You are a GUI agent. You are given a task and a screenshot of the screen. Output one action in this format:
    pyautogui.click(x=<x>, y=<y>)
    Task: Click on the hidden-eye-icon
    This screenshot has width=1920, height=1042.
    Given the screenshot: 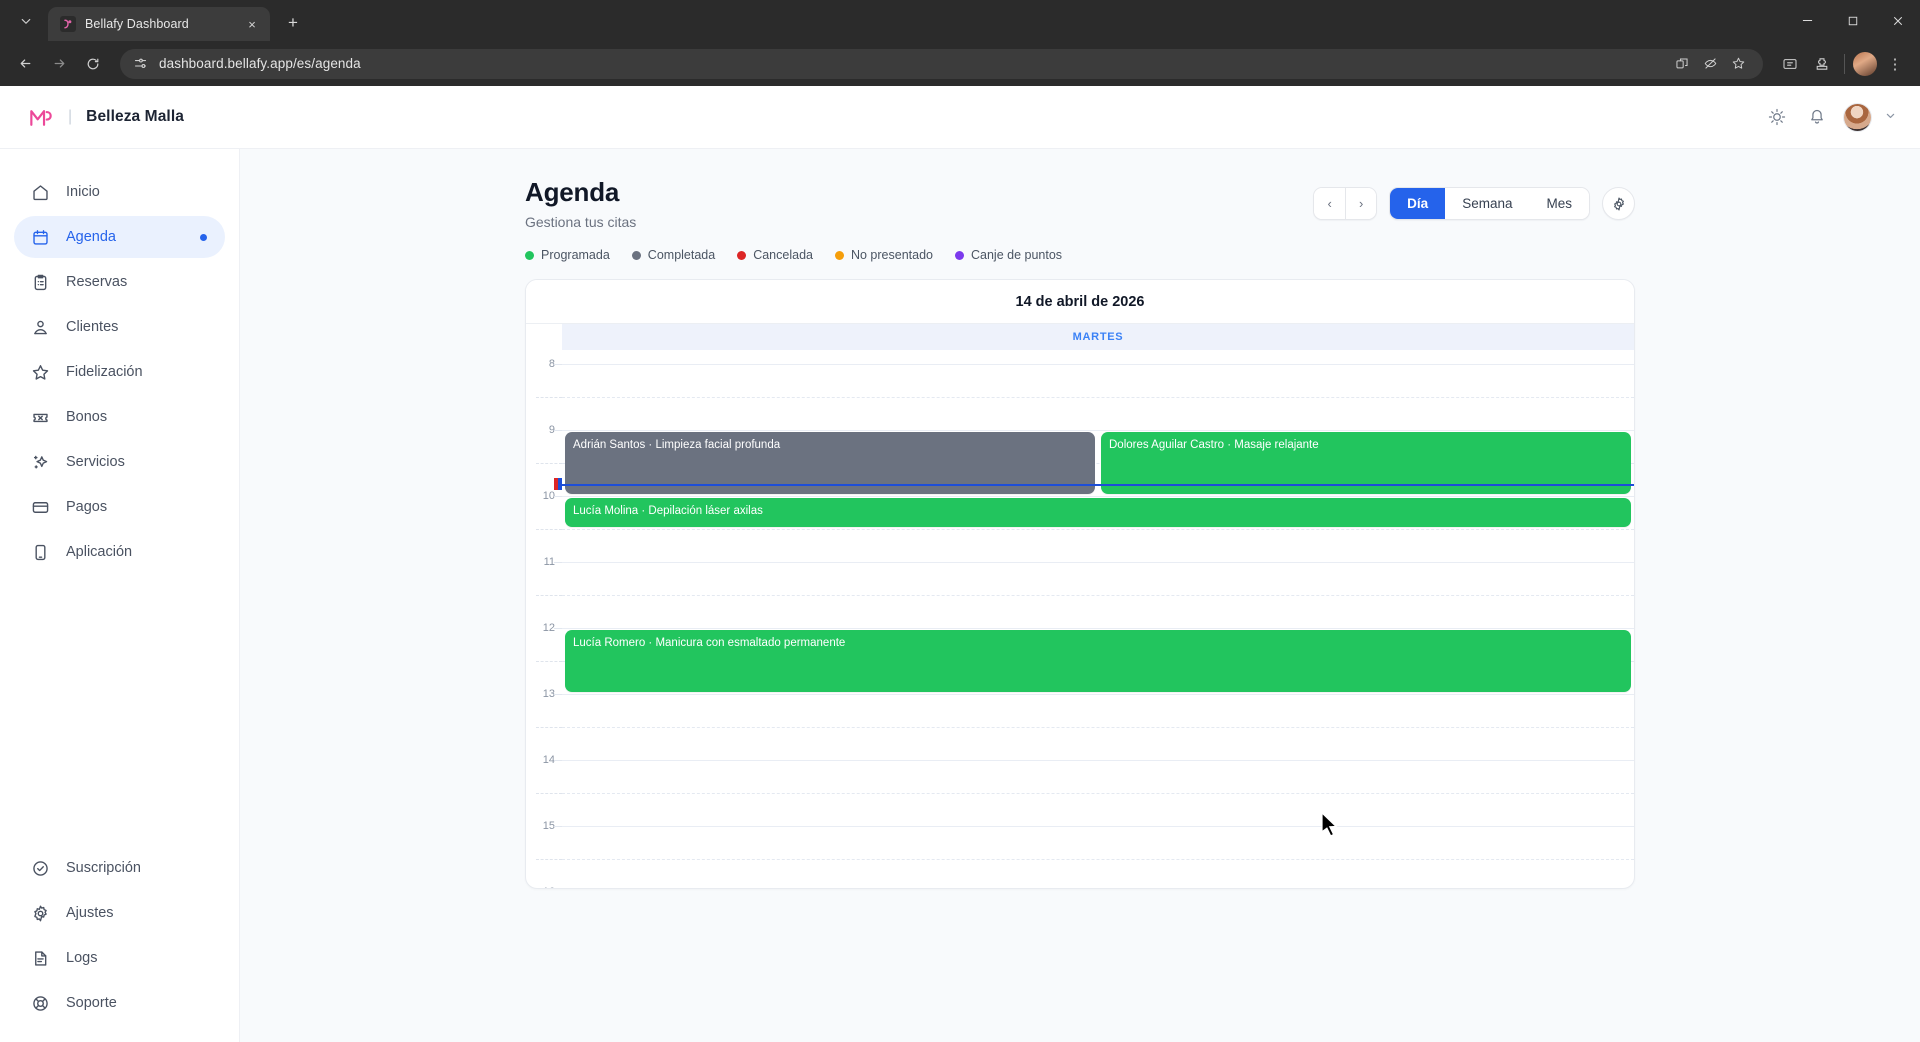 What is the action you would take?
    pyautogui.click(x=1710, y=64)
    